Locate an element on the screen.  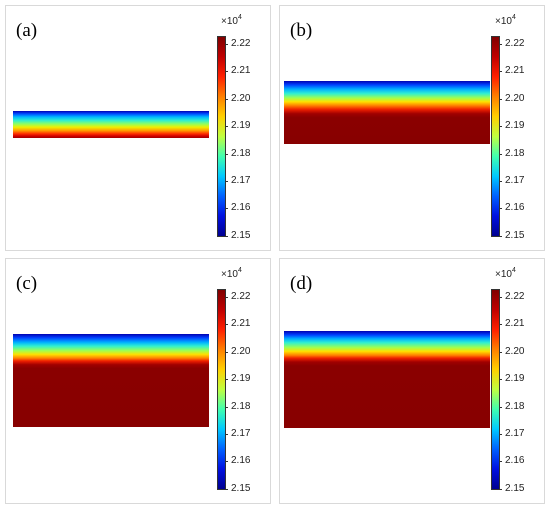
panel-label: (d) is located at coordinates (301, 283).